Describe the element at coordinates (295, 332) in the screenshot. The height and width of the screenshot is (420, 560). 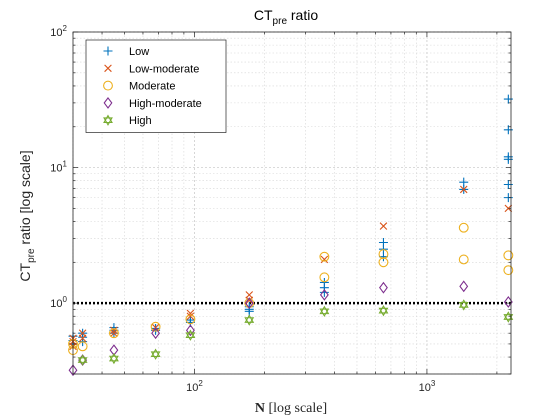
I see `series-high` at that location.